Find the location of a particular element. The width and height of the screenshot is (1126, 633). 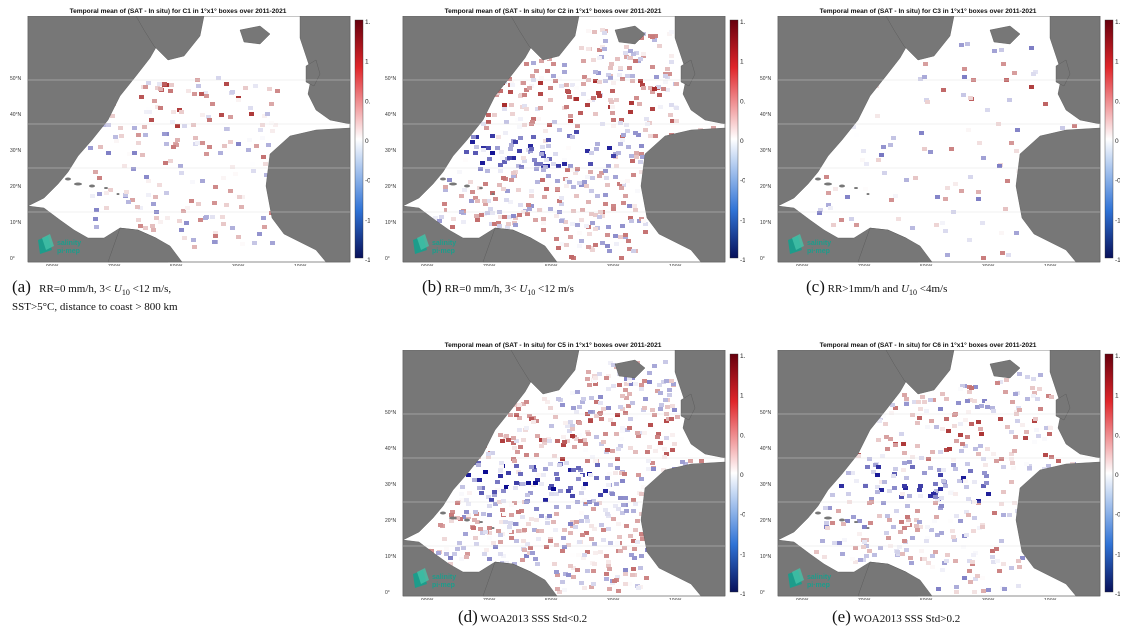

panel-a-label: (a) is located at coordinates (21, 286).